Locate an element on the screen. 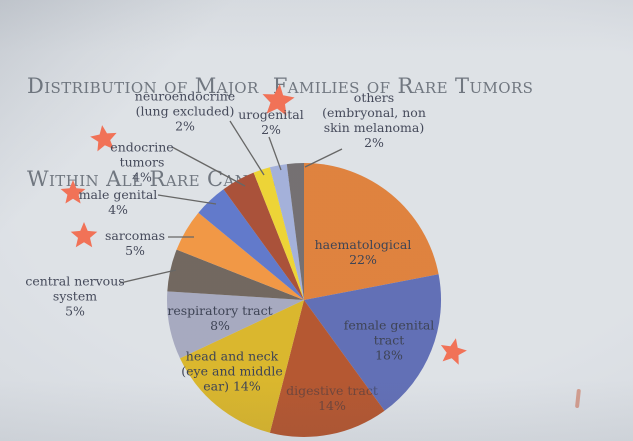  pie-slice-female-genital-tract is located at coordinates (373, 342).